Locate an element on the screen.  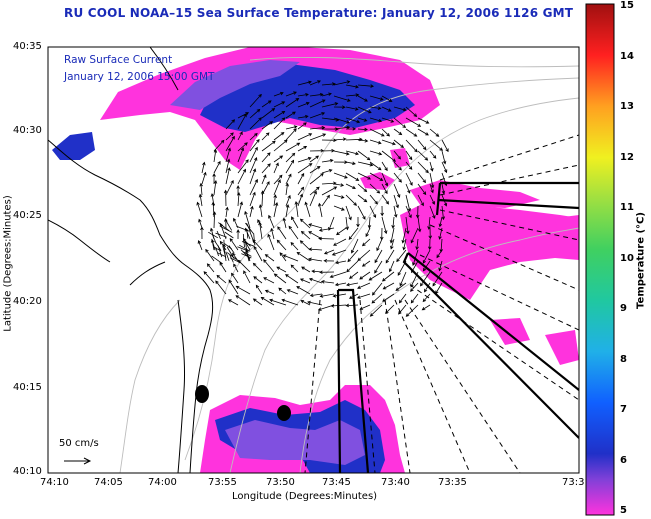
colorbar-tick-label: 15 is located at coordinates (627, 5).